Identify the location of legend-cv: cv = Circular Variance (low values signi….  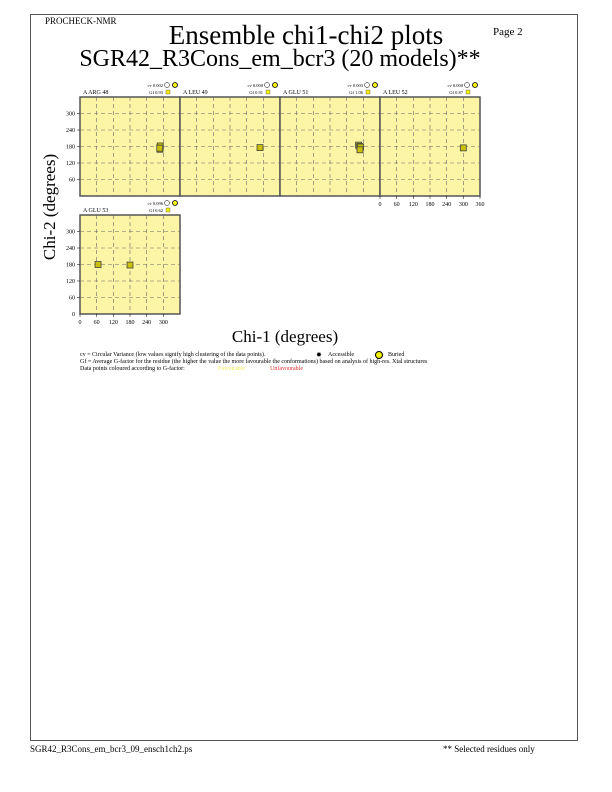
(173, 355).